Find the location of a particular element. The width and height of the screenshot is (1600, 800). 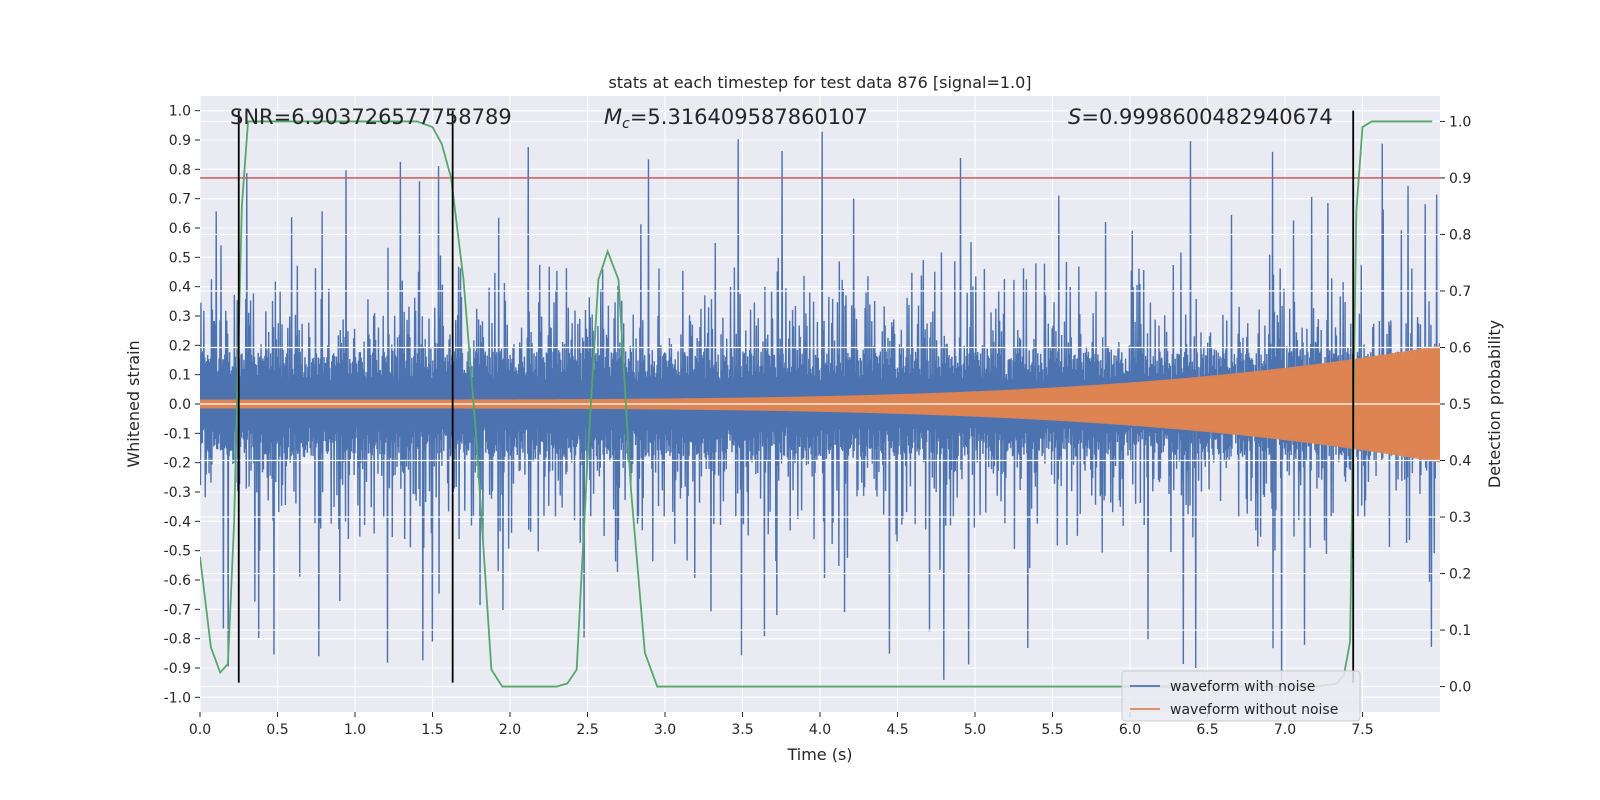

y-tick-label: -0.5 is located at coordinates (177, 552).